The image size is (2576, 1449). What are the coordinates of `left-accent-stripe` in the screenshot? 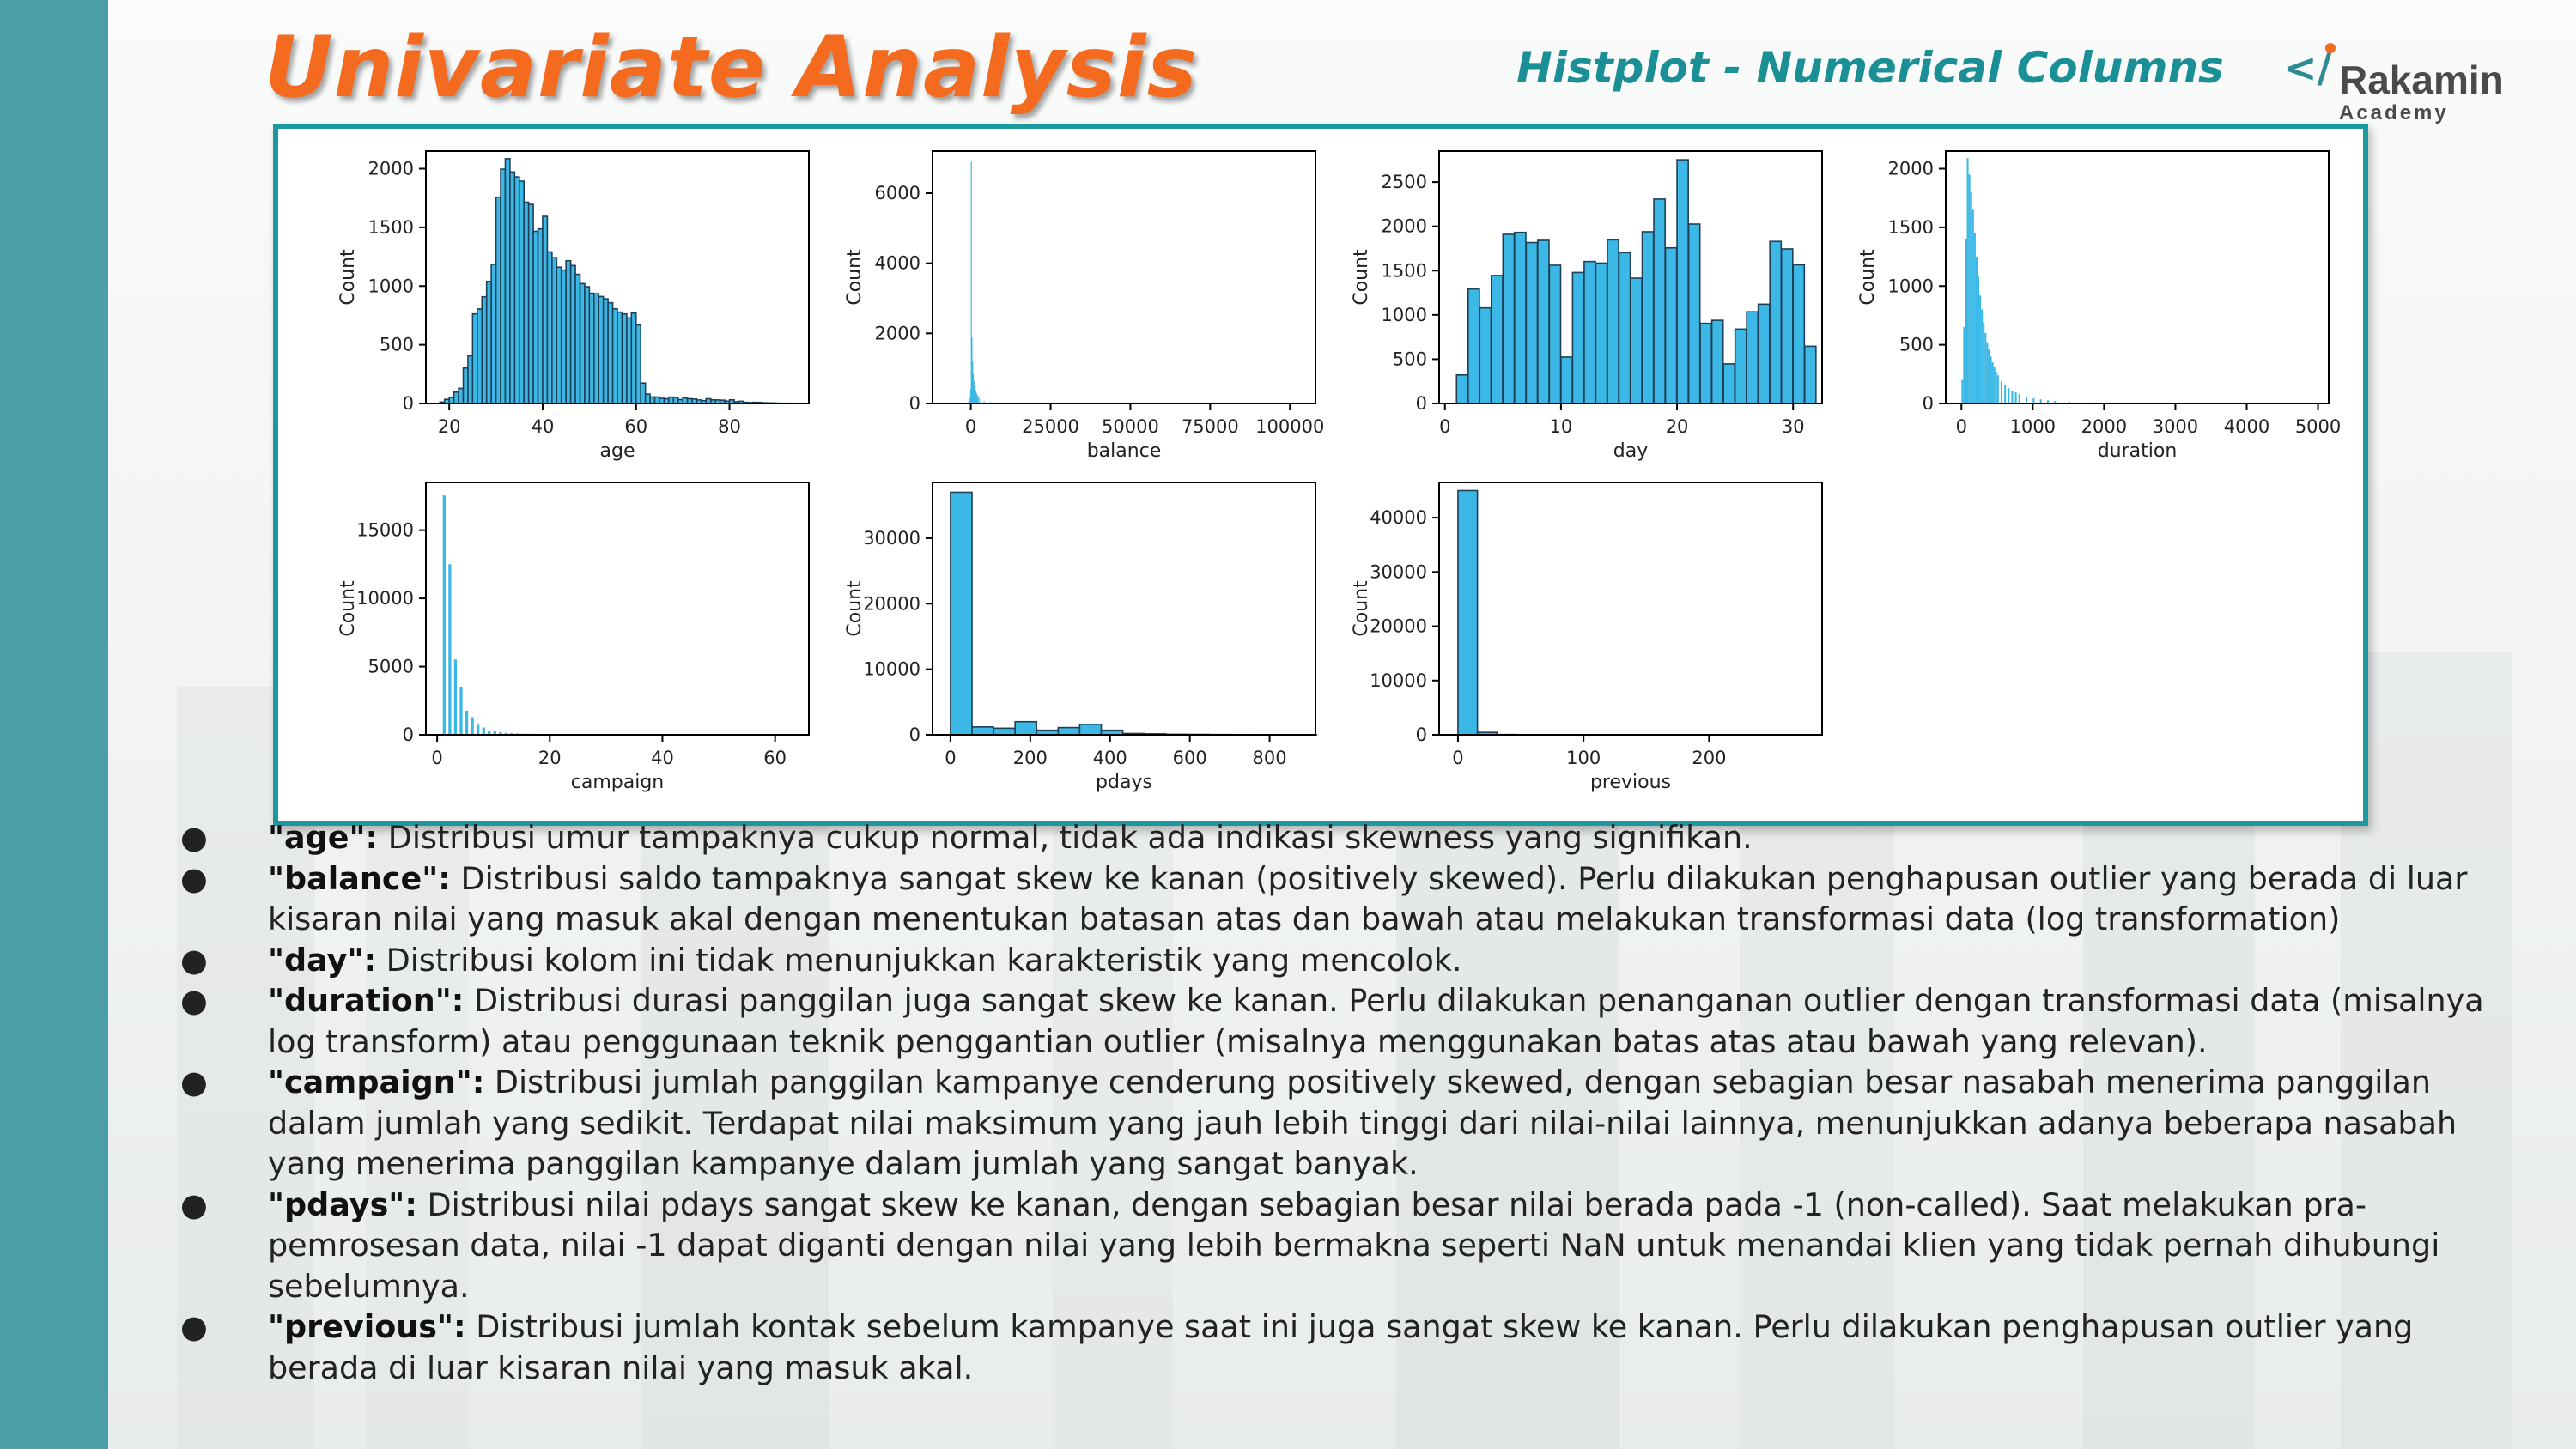 It's located at (54, 724).